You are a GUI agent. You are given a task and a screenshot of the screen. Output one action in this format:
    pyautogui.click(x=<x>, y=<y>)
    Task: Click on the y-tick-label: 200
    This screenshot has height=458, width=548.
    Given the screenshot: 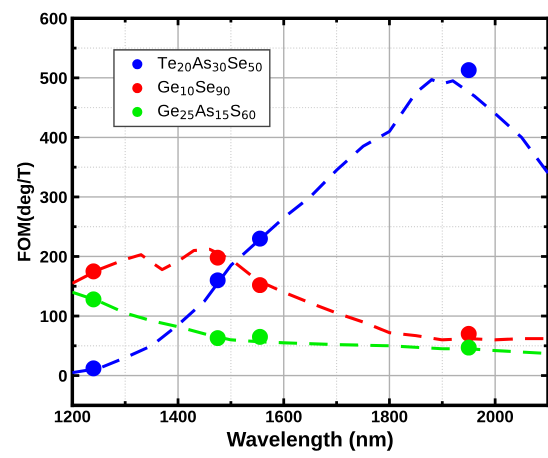 What is the action you would take?
    pyautogui.click(x=53, y=256)
    